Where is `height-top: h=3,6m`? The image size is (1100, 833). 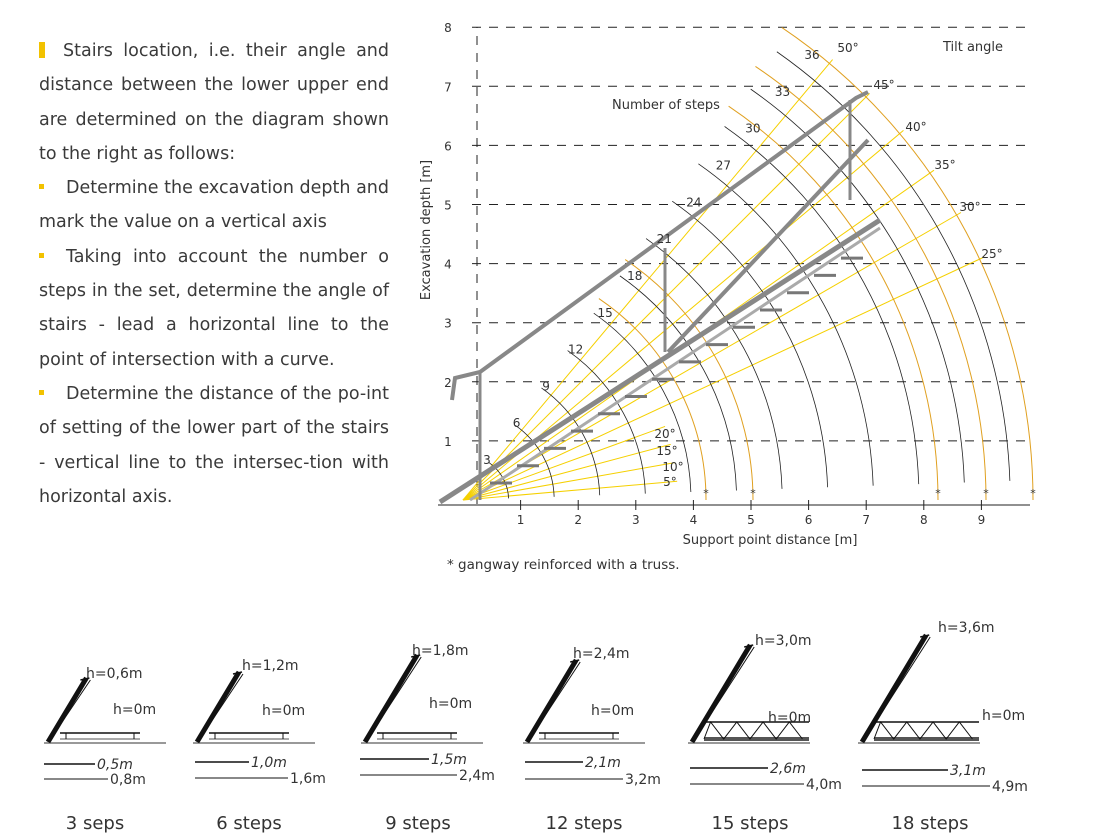
height-top: h=3,6m is located at coordinates (966, 628).